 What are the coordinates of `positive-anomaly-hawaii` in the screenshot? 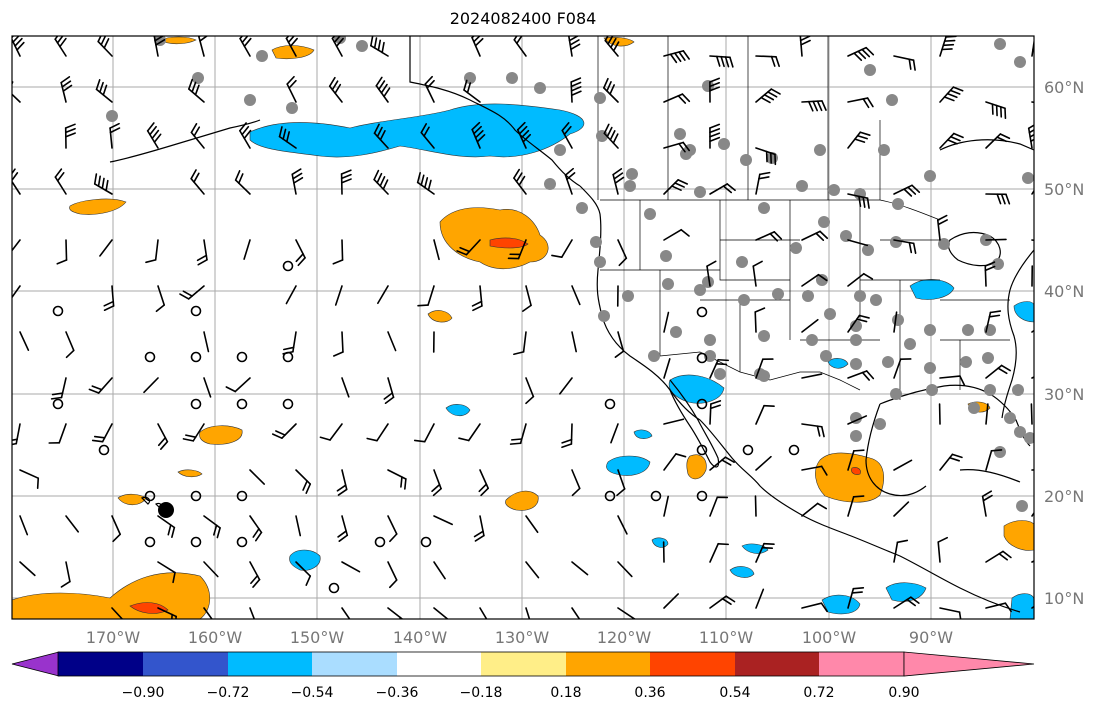 It's located at (221, 435).